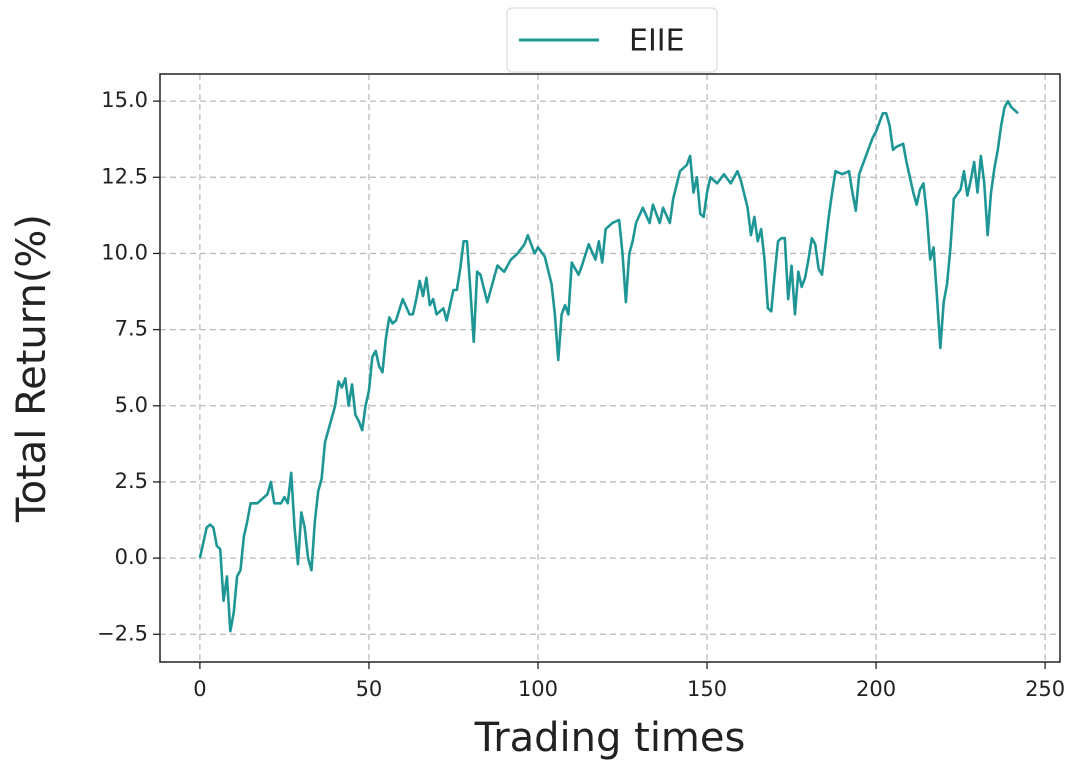 The height and width of the screenshot is (767, 1080). I want to click on x-tick-label: 200, so click(876, 689).